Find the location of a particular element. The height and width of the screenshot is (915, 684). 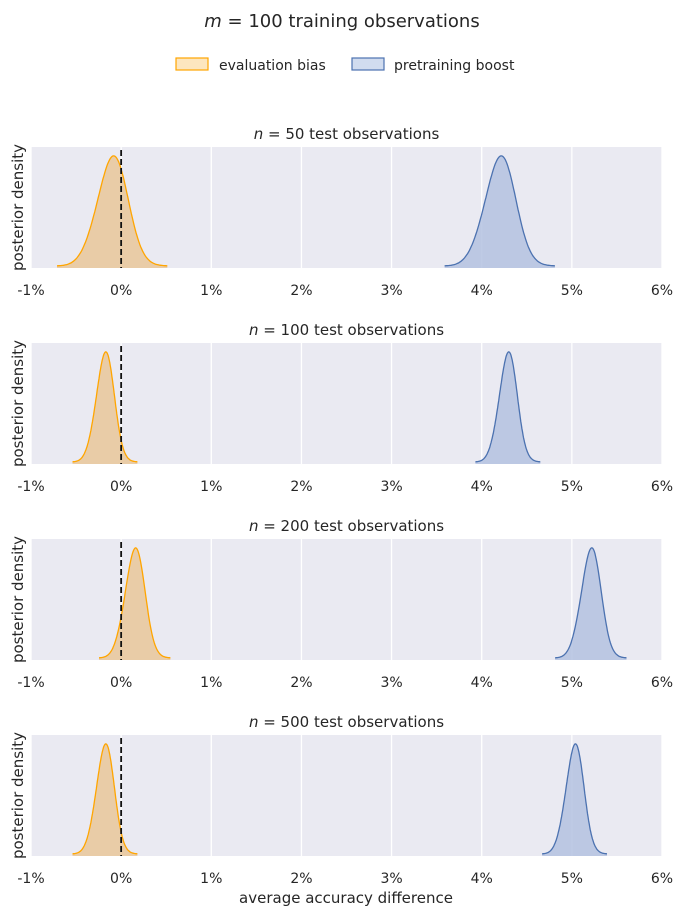

panel-title-text: = 50 test observations is located at coordinates (351, 134).